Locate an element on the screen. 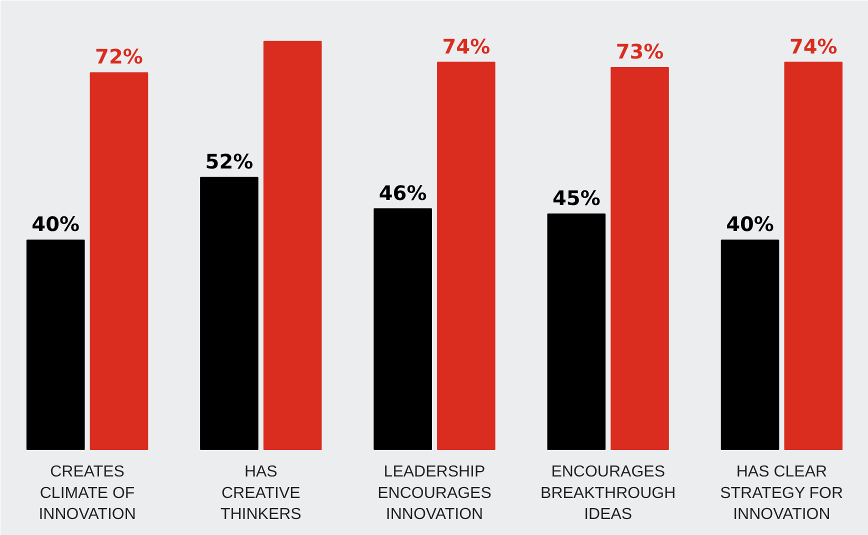 This screenshot has width=868, height=535. x-tick-label: ENCOURAGES BREAKTHROUGH IDEAS is located at coordinates (608, 493).